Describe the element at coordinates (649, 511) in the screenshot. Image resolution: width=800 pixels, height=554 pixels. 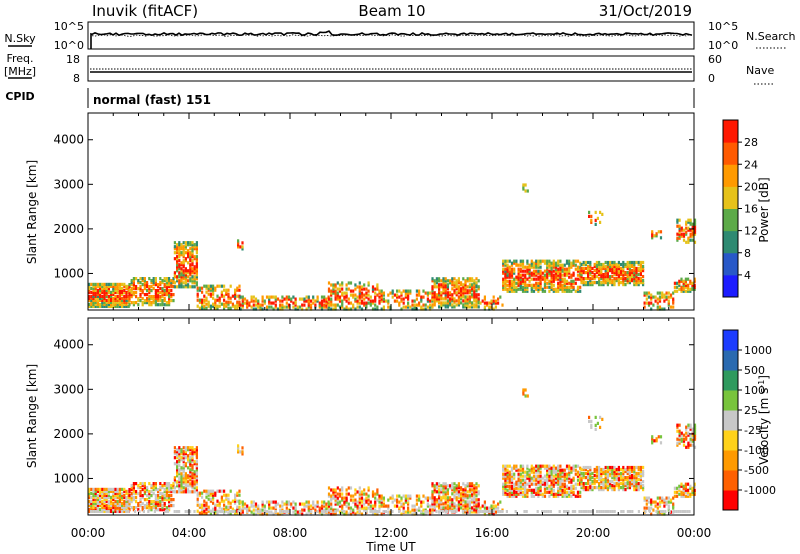
I see `ground-scatter-cell` at that location.